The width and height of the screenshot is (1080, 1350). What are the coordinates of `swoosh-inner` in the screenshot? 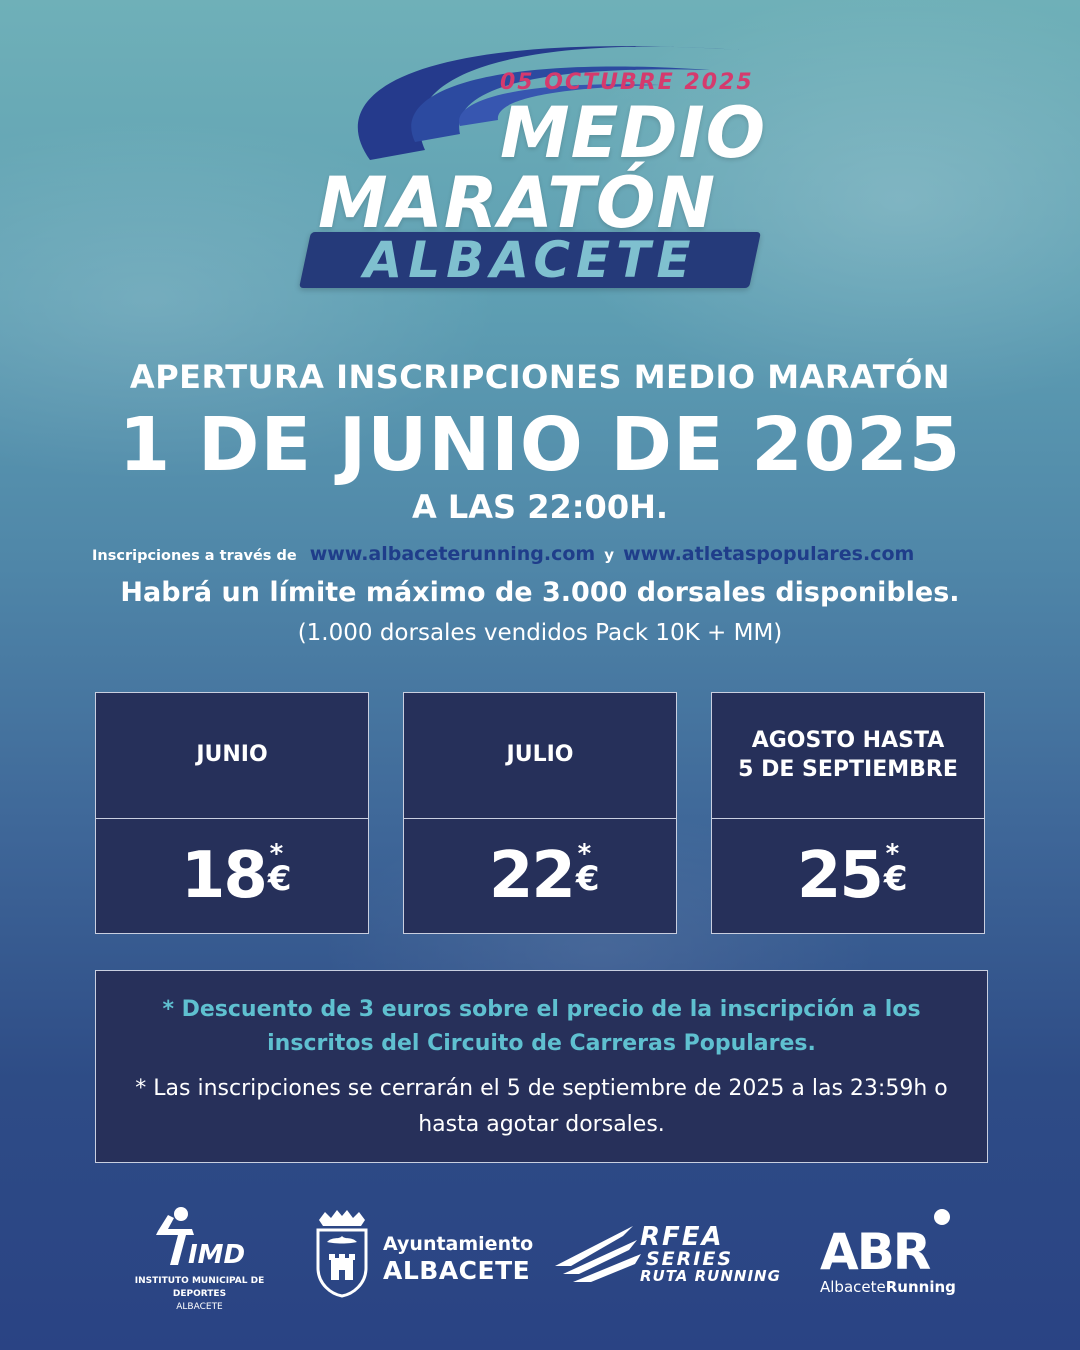 It's located at (559, 105).